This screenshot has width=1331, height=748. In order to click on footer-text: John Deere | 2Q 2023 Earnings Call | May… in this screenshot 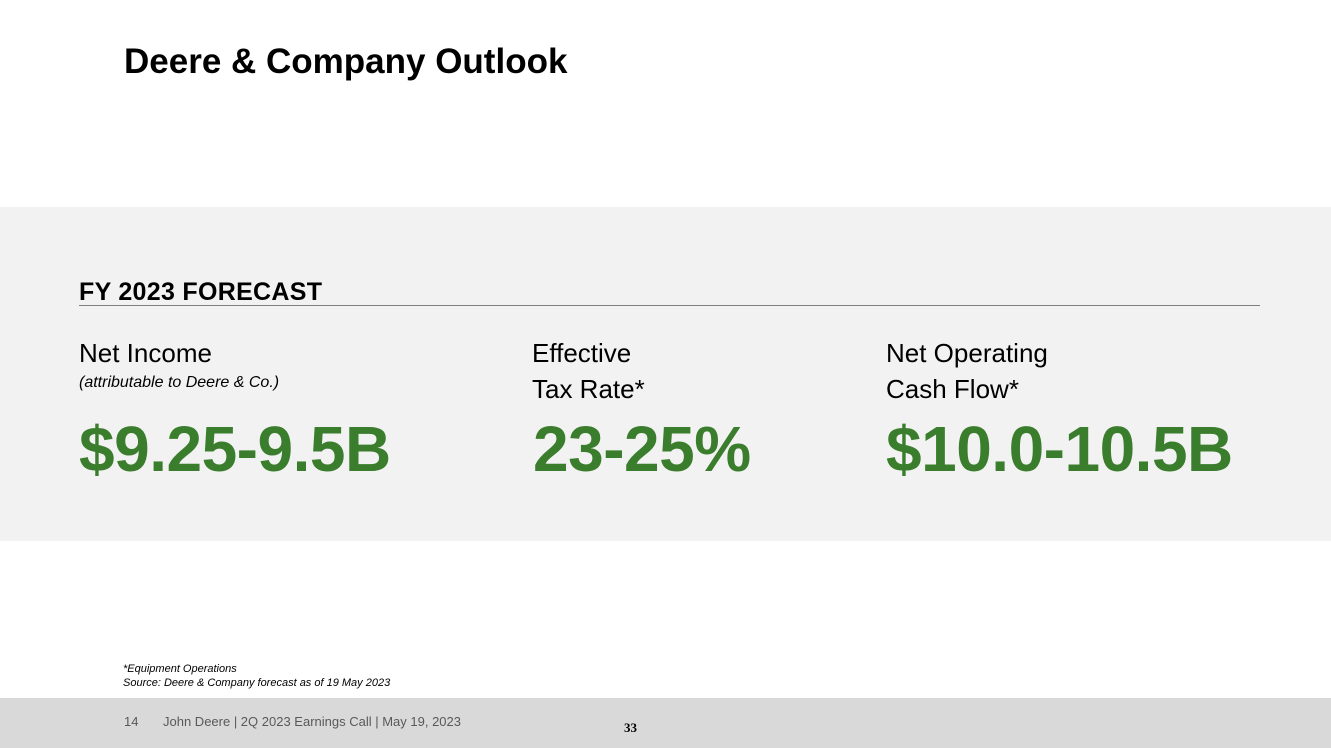, I will do `click(312, 721)`.